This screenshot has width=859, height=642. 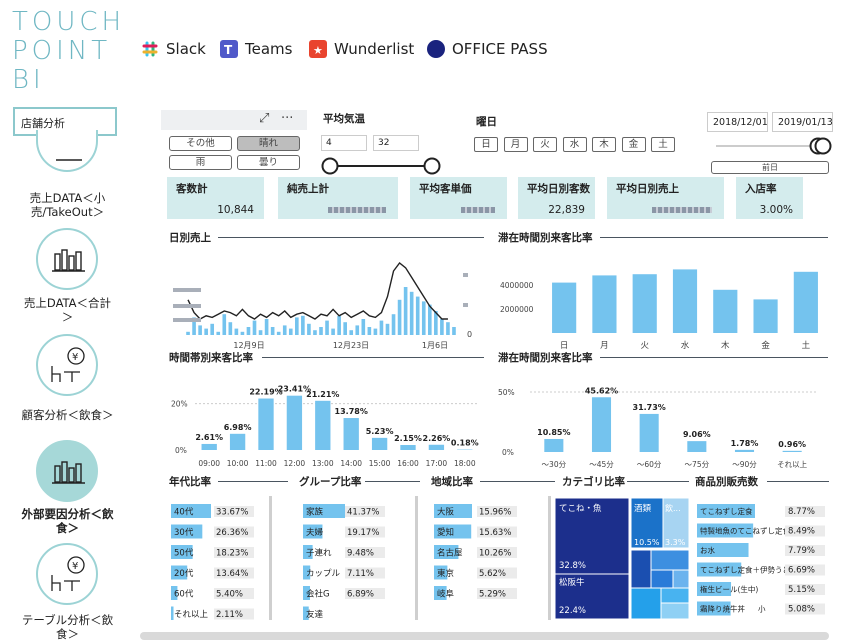 I want to click on nav-item-sales-total: 売上DATA＜合計 ＞, so click(x=67, y=310).